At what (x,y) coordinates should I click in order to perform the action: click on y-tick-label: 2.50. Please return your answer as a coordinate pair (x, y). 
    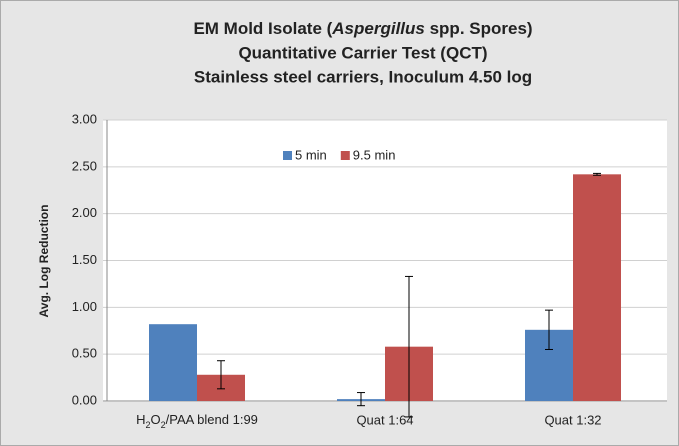
    Looking at the image, I should click on (84, 165).